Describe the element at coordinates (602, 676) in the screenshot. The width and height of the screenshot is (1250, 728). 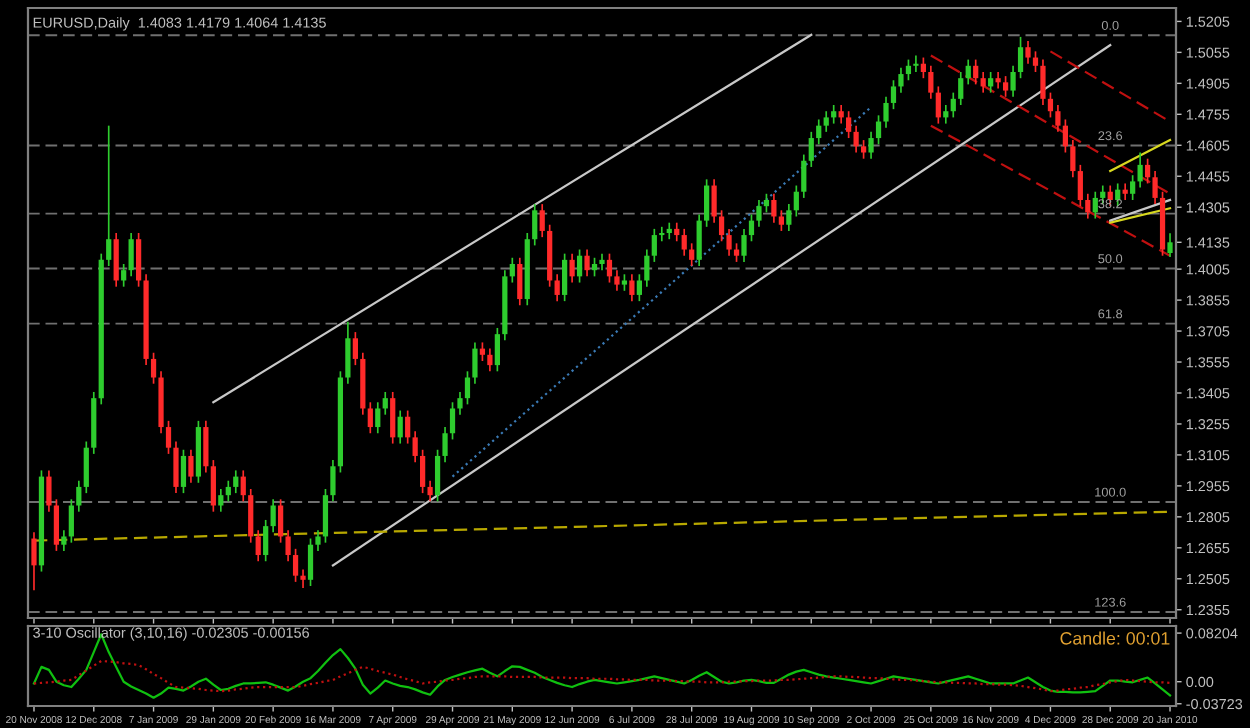
I see `line-series` at that location.